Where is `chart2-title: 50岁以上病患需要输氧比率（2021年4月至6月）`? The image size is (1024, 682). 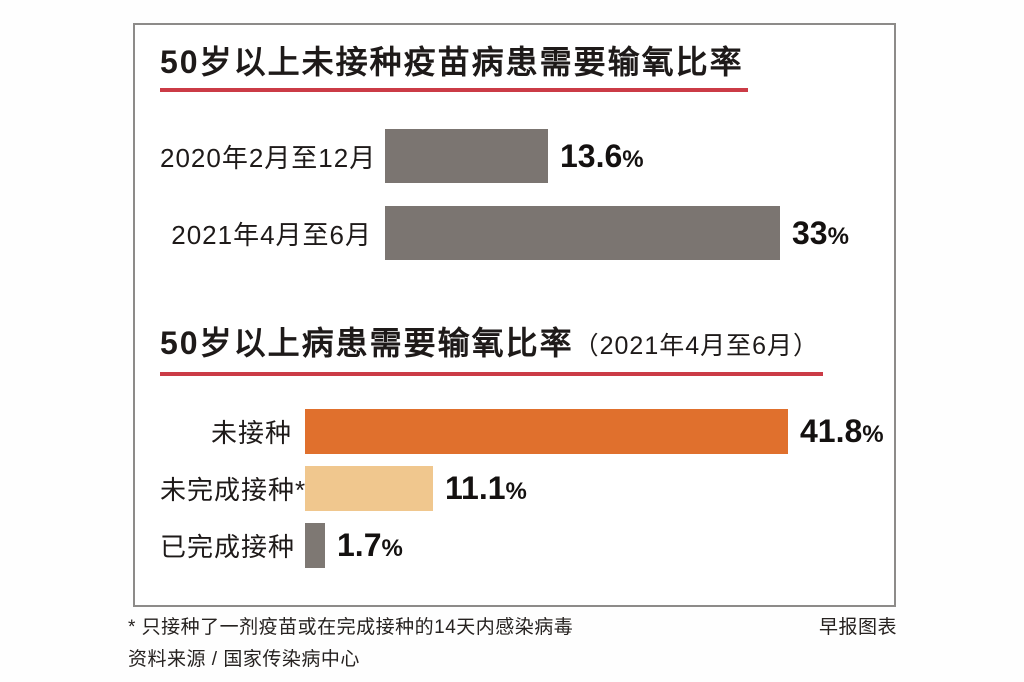
chart2-title: 50岁以上病患需要输氧比率（2021年4月至6月） is located at coordinates (492, 350).